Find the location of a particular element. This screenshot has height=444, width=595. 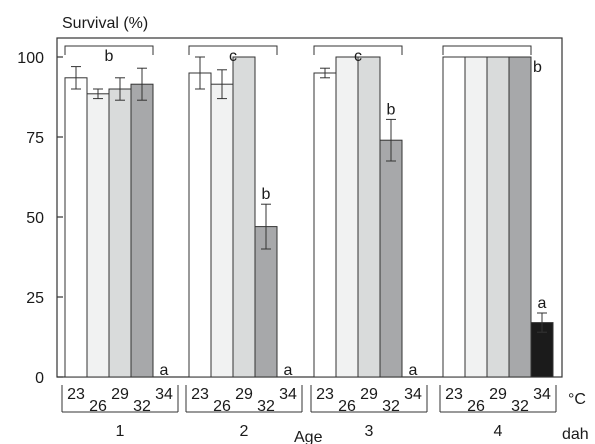

y-tick-label: 100 is located at coordinates (30, 58).